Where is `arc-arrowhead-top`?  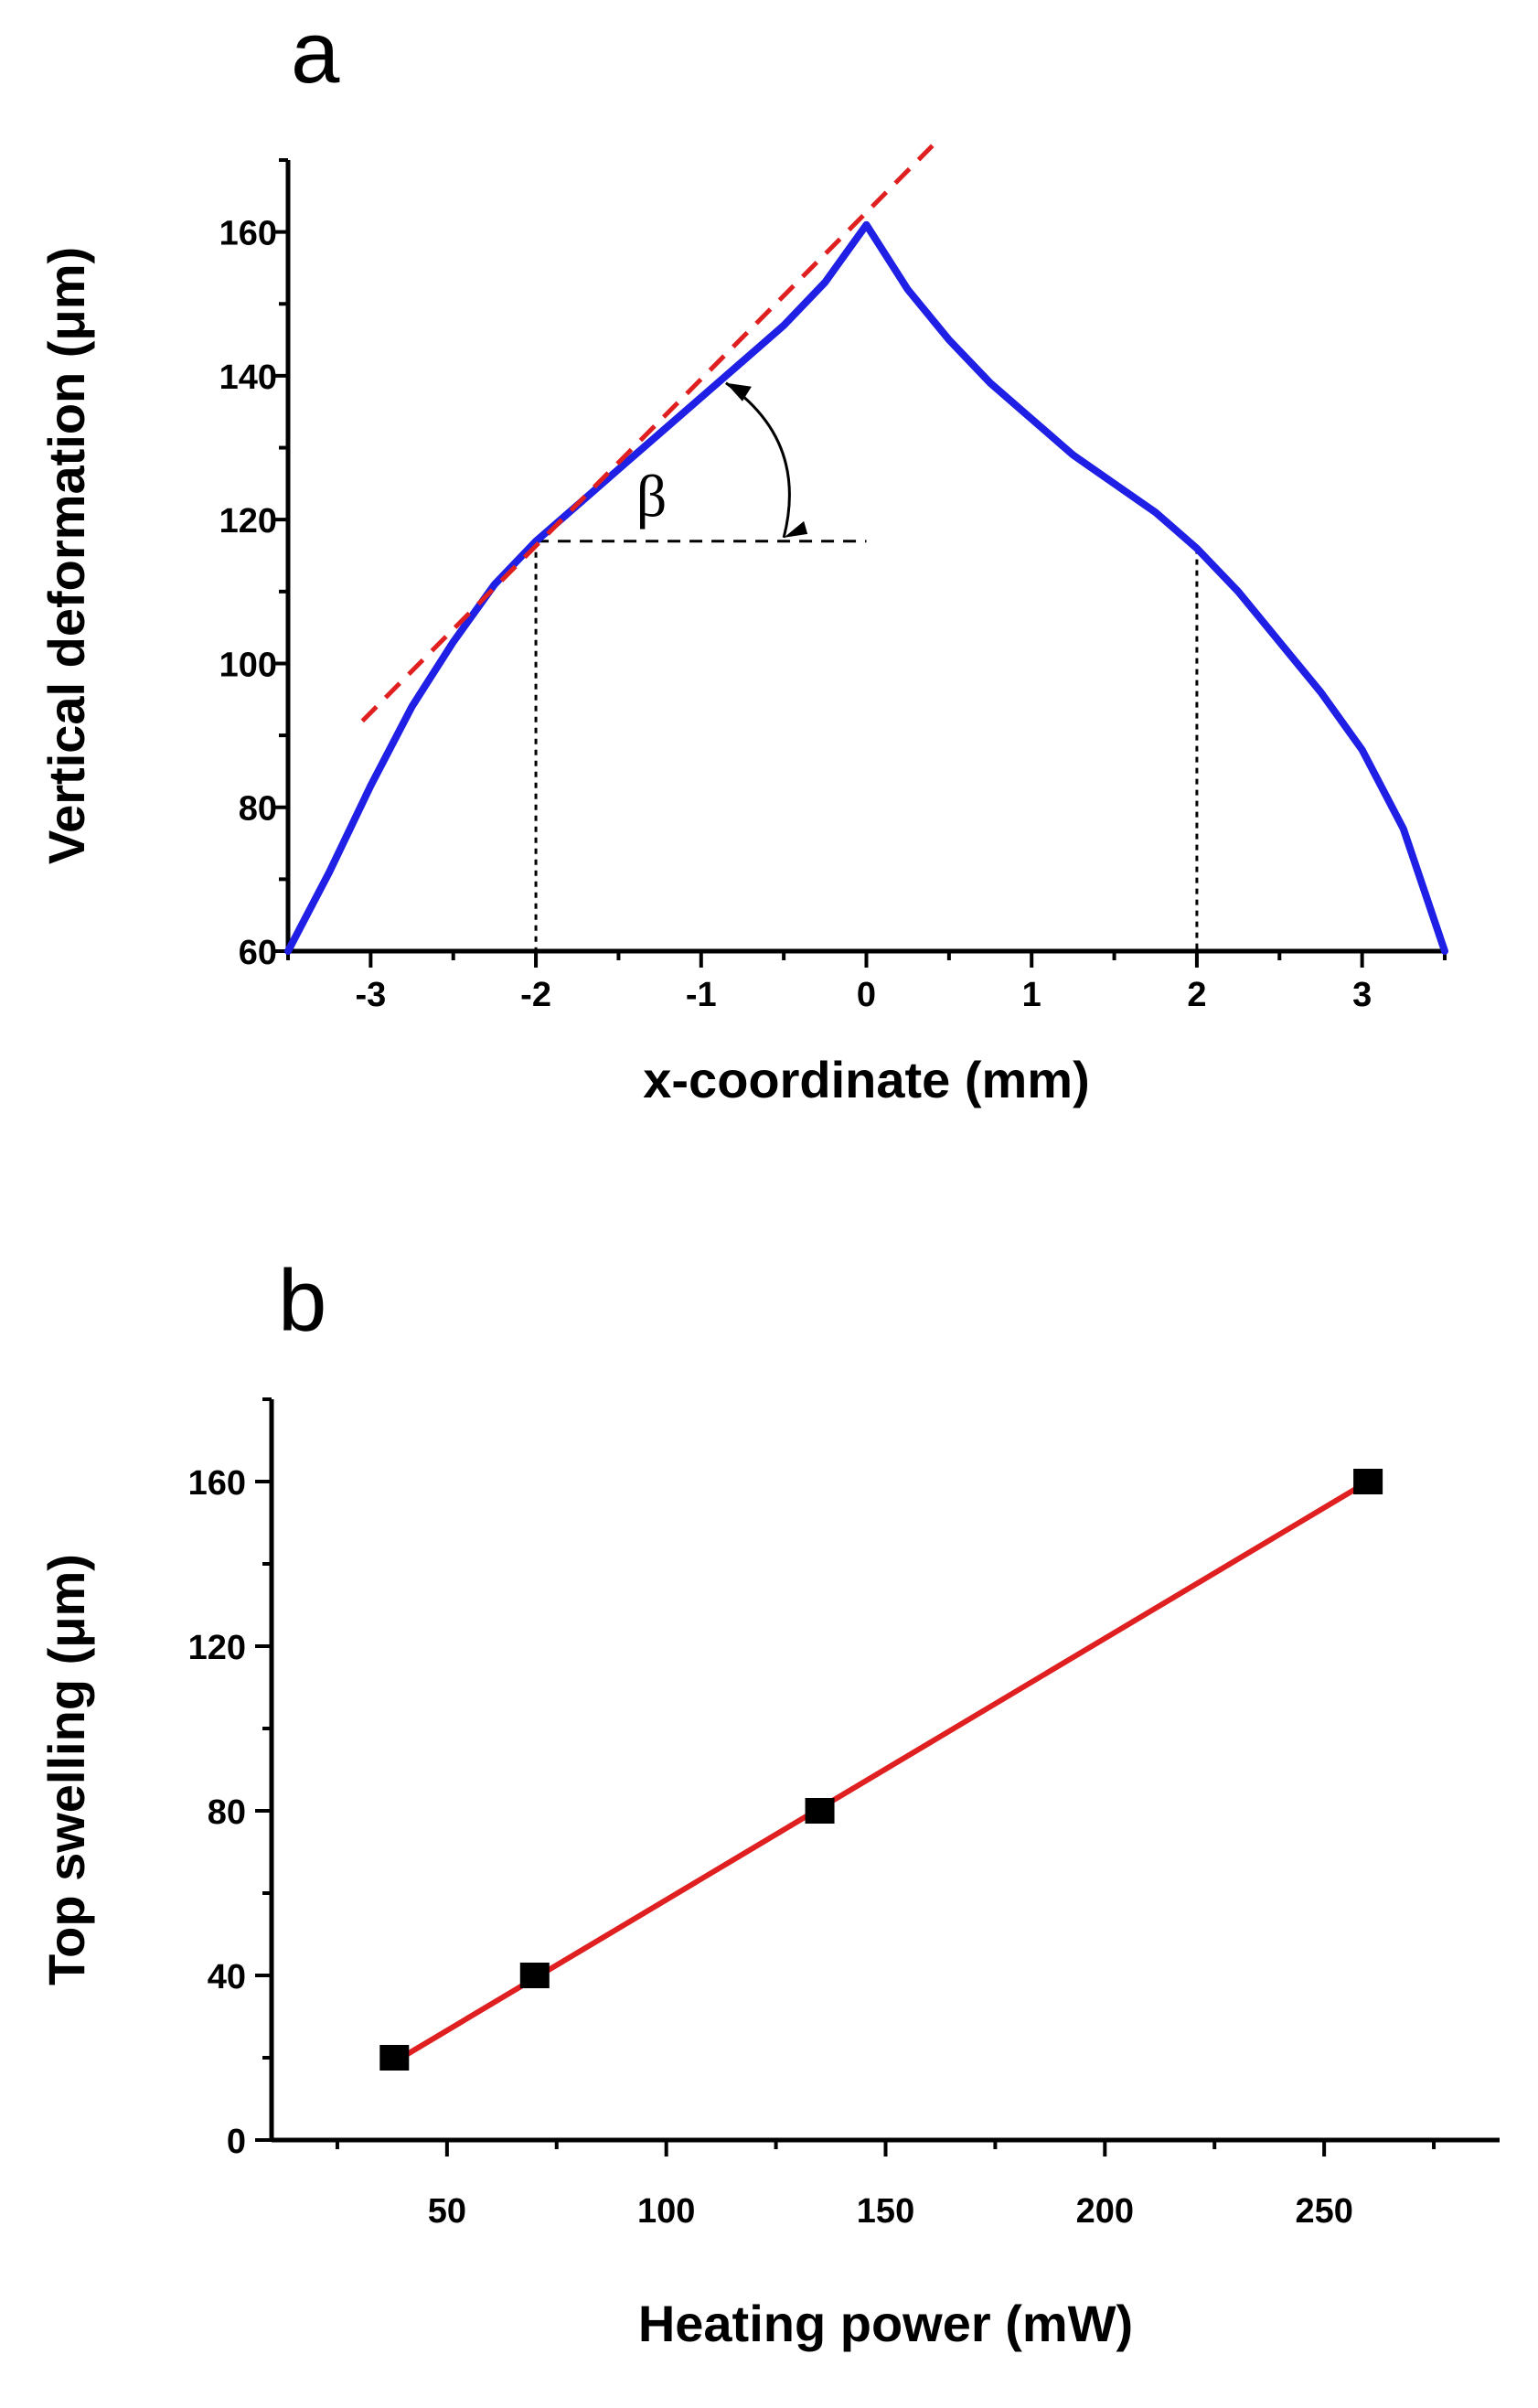
arc-arrowhead-top is located at coordinates (738, 391).